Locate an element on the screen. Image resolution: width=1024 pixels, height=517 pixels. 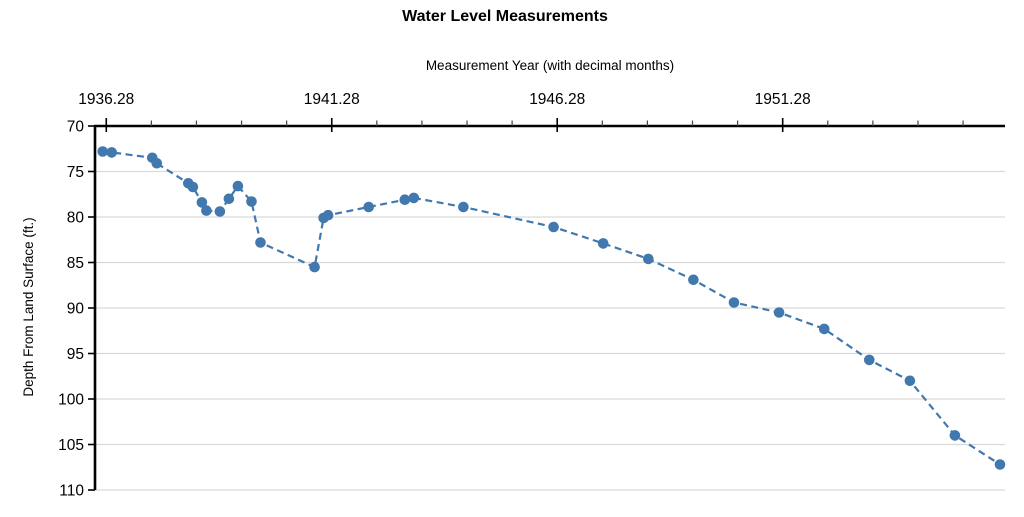
x-tick-label-1941.28: 1941.28 is located at coordinates (332, 99).